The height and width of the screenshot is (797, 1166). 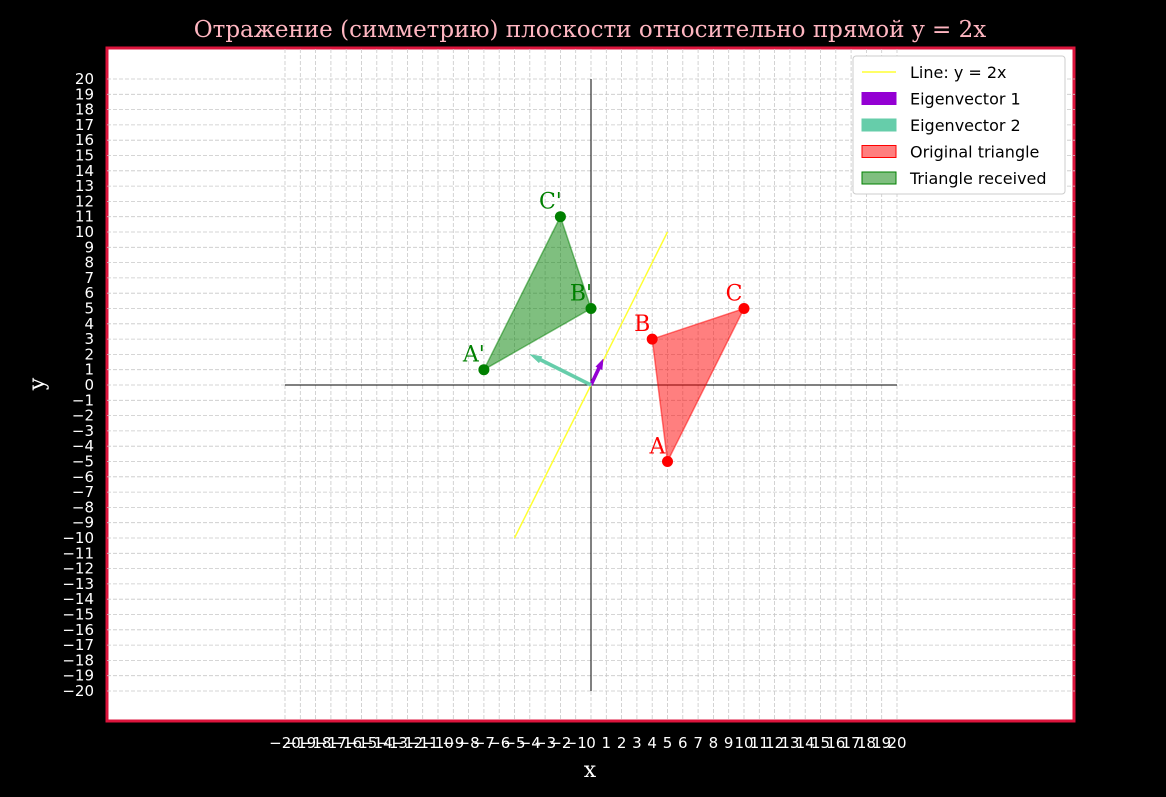 What do you see at coordinates (606, 364) in the screenshot?
I see `marks: A B C A' B' C'` at bounding box center [606, 364].